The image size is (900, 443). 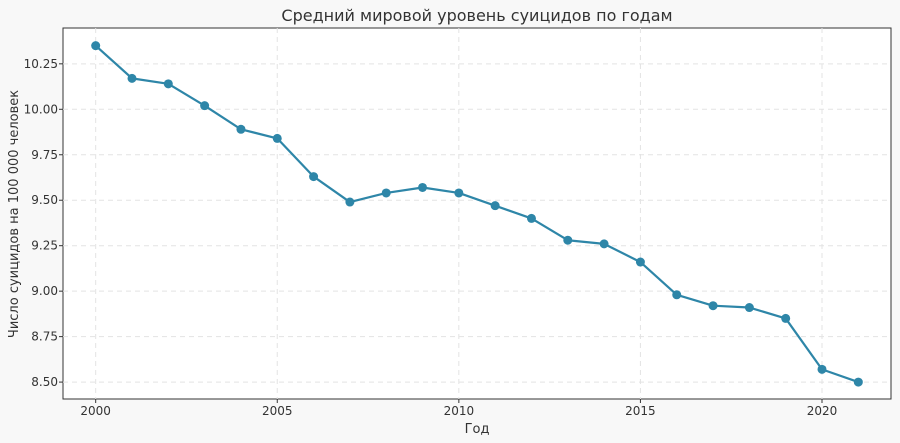 What do you see at coordinates (41, 64) in the screenshot?
I see `y-tick-label: 10.25` at bounding box center [41, 64].